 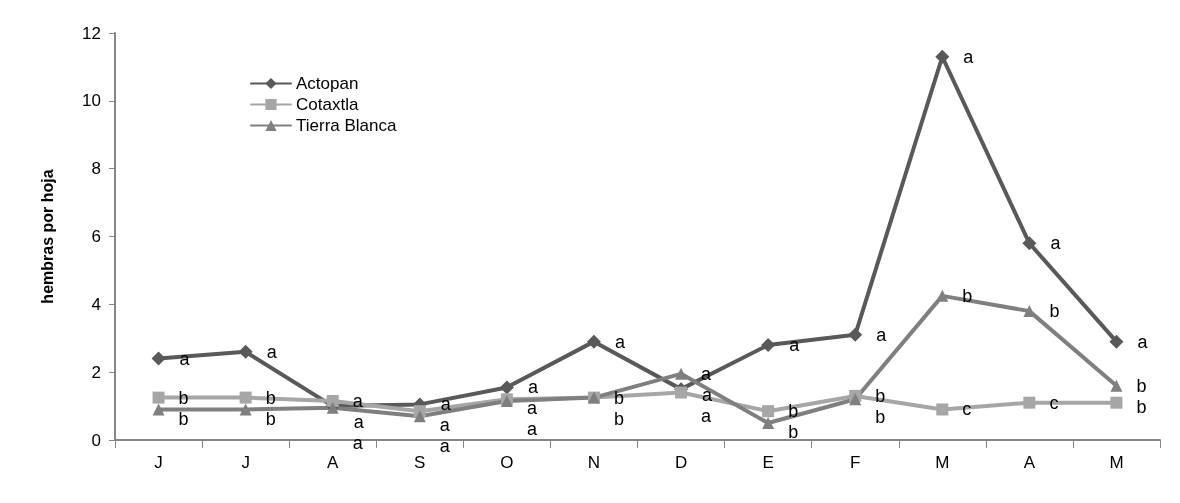 What do you see at coordinates (96, 372) in the screenshot?
I see `y-tick-label: 2` at bounding box center [96, 372].